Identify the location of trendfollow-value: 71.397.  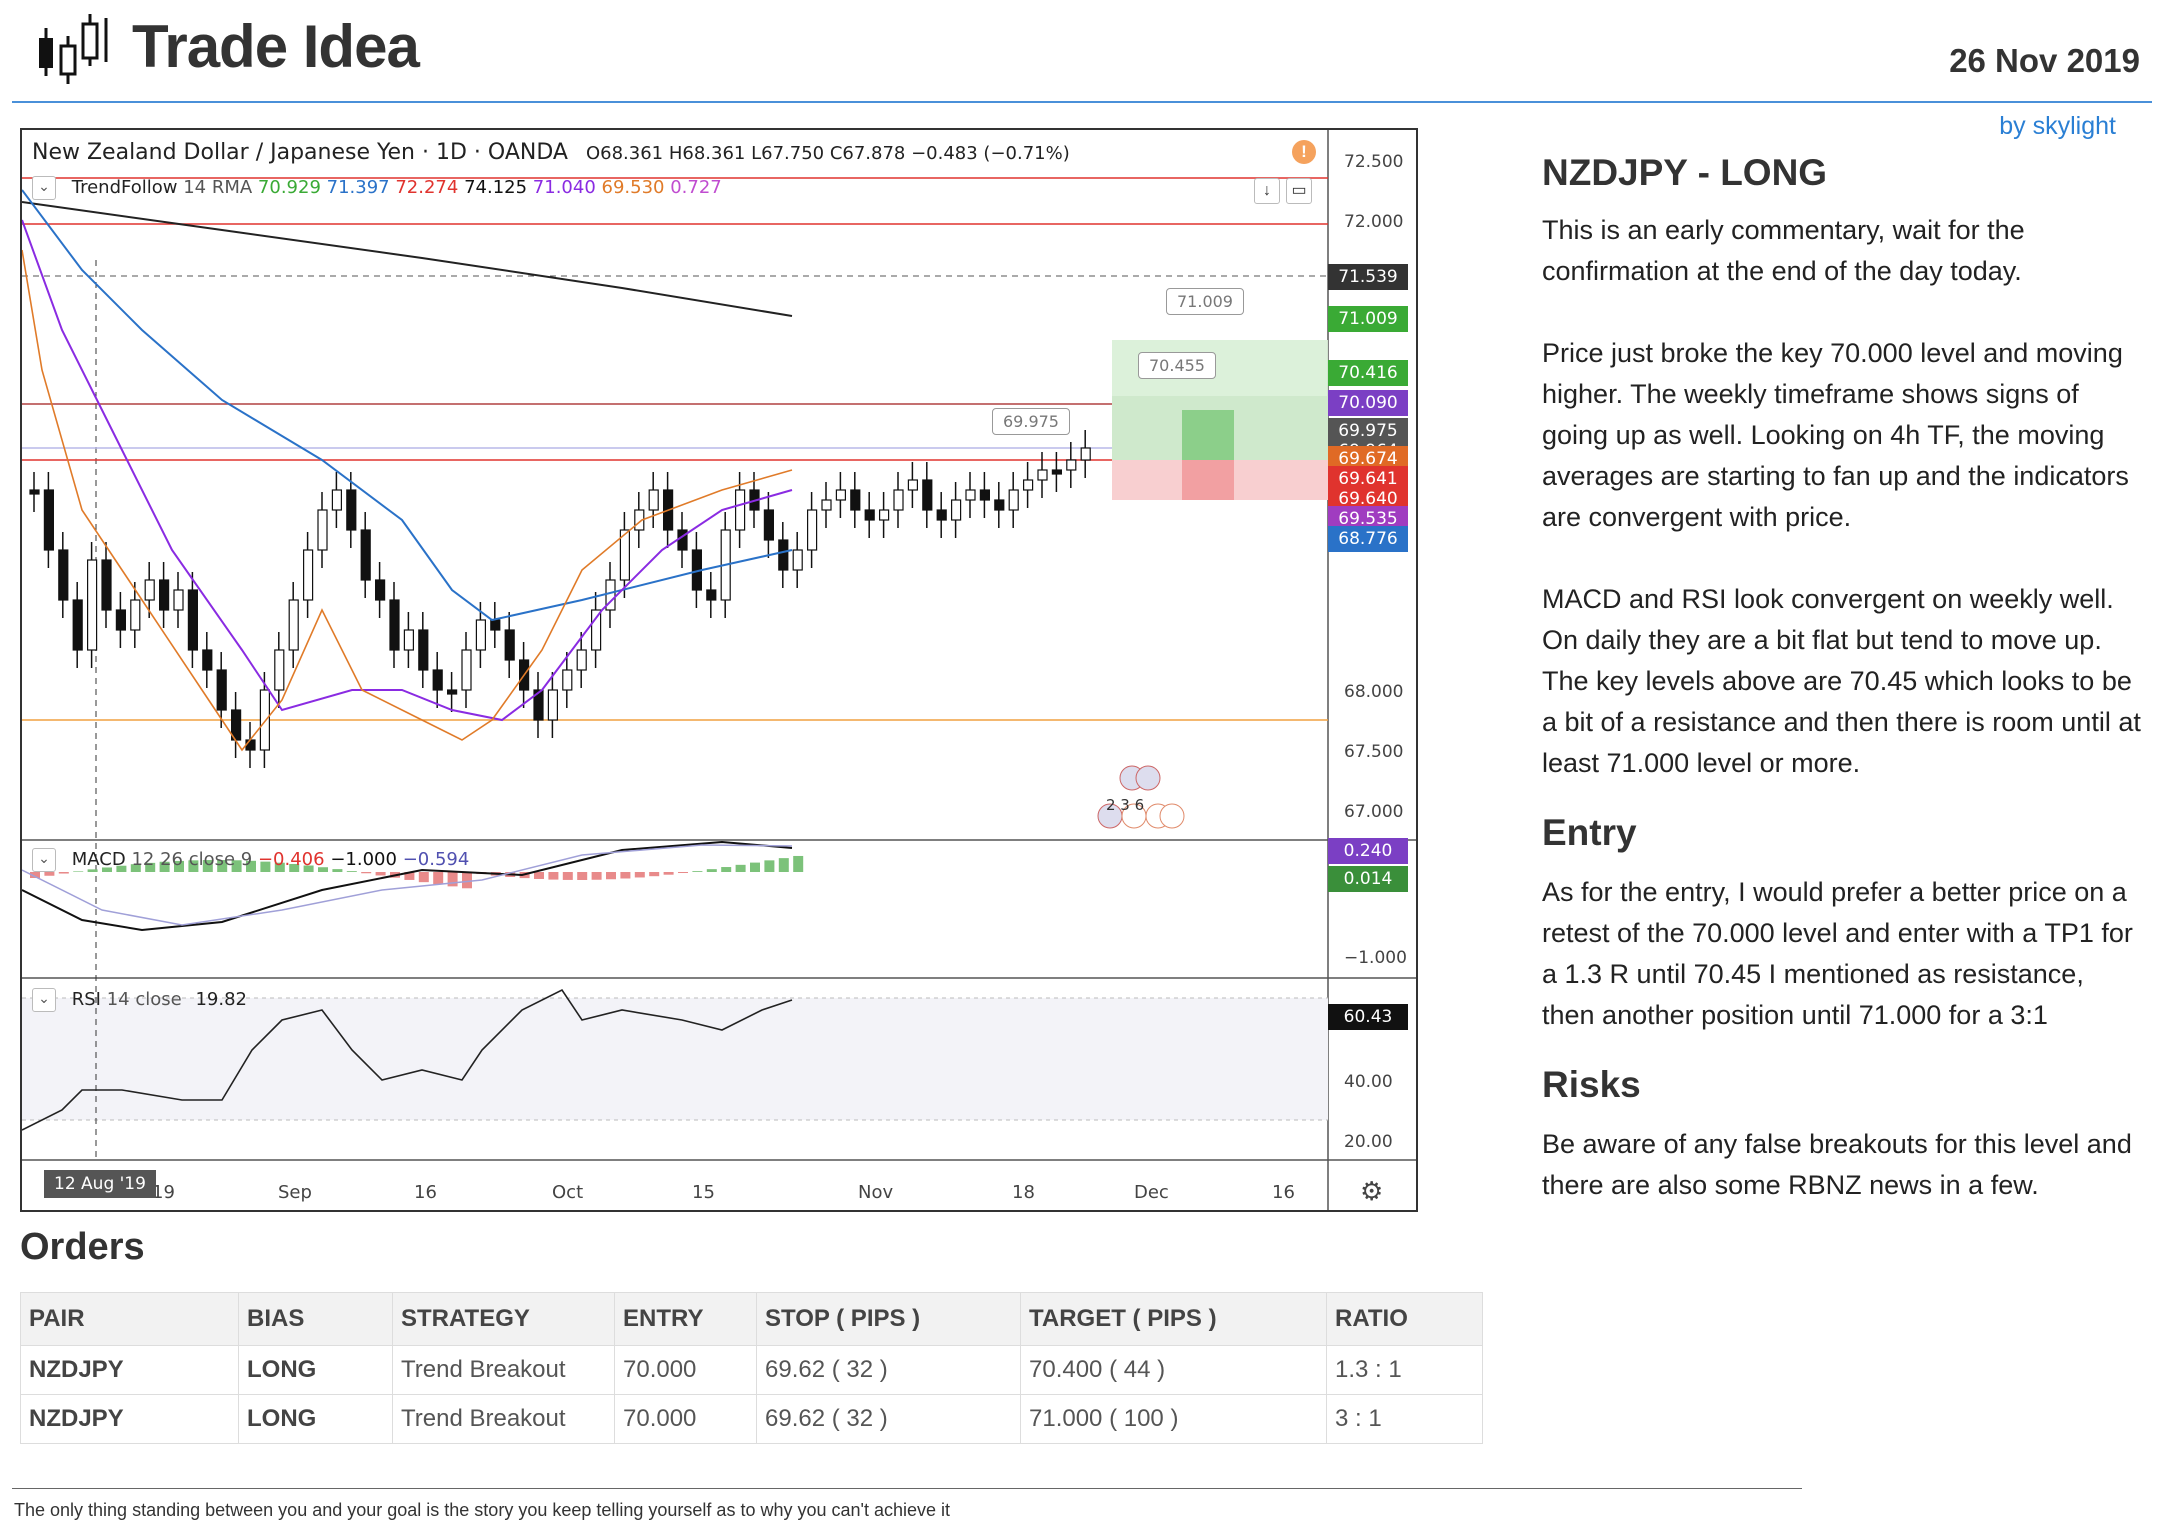
(355, 187).